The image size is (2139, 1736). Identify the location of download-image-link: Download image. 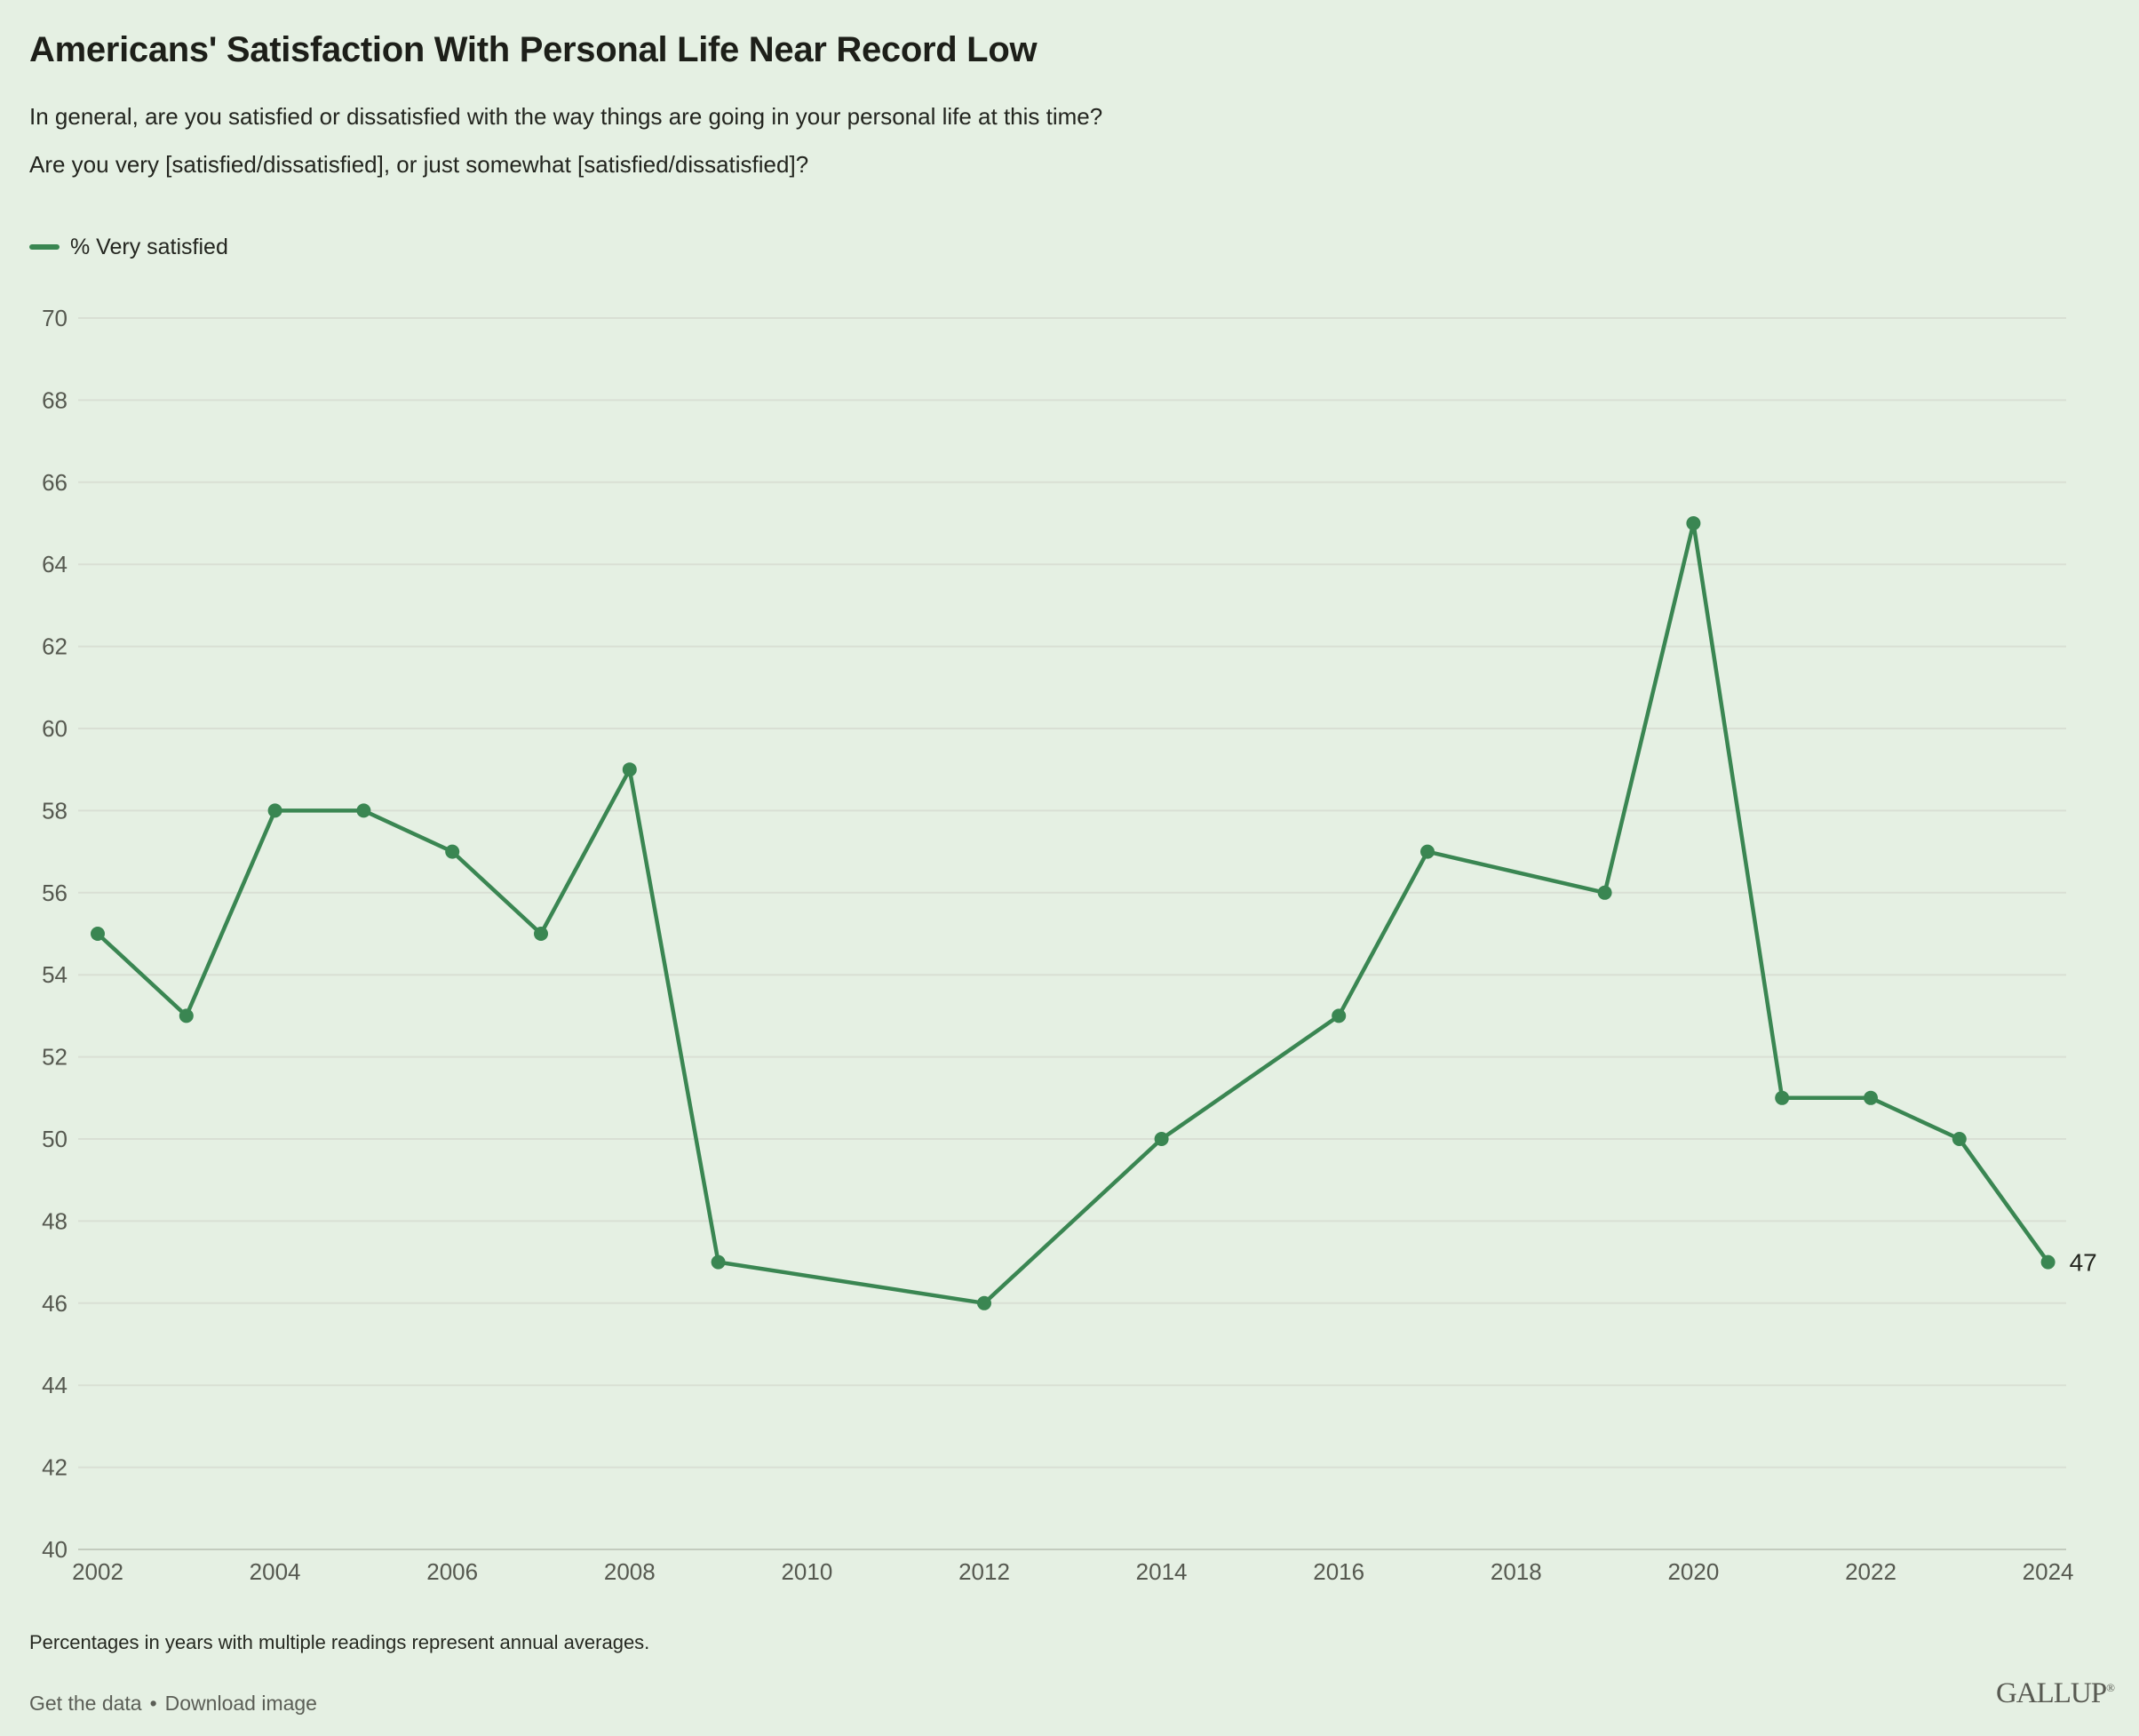
(241, 1703).